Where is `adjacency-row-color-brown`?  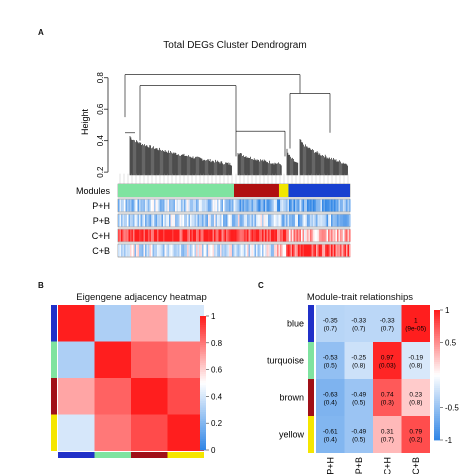
adjacency-row-color-brown is located at coordinates (54, 396).